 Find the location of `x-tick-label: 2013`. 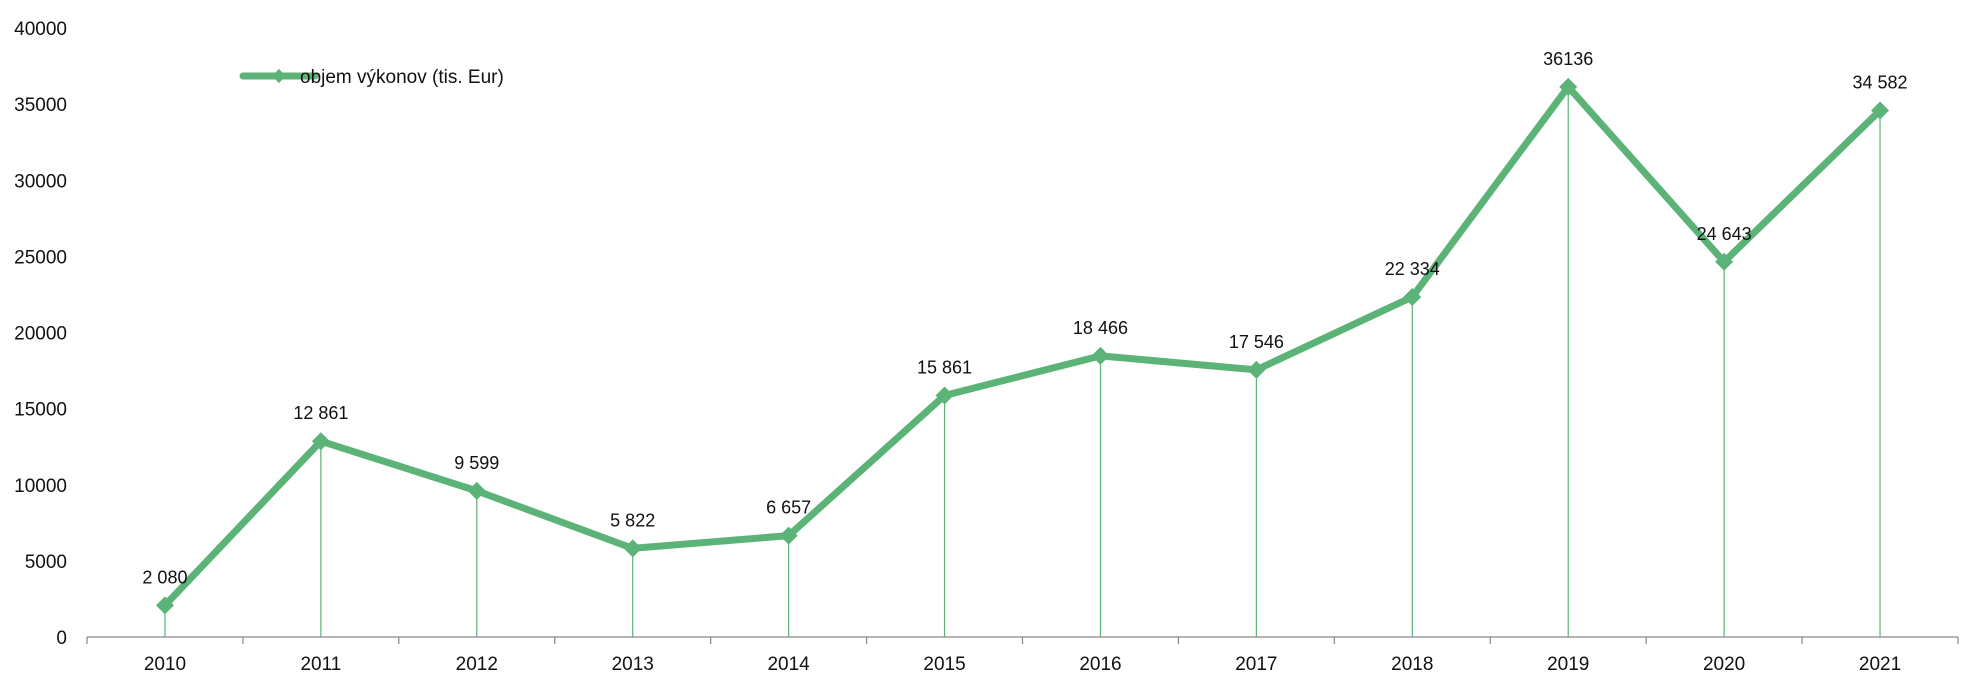

x-tick-label: 2013 is located at coordinates (633, 664).